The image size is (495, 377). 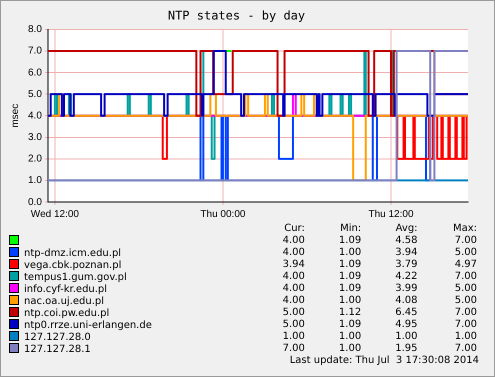 What do you see at coordinates (406, 288) in the screenshot?
I see `text: 3.99` at bounding box center [406, 288].